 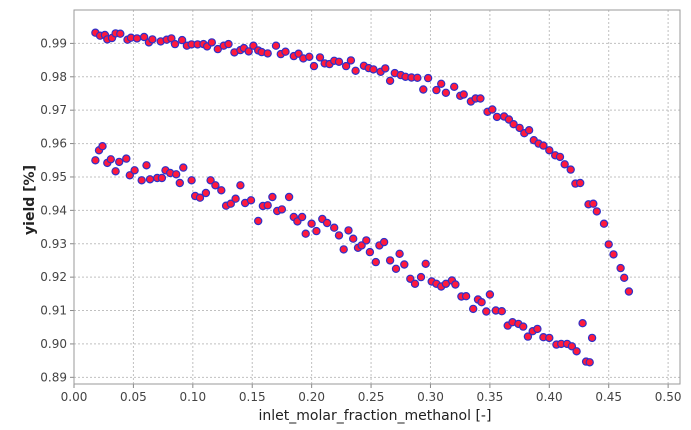 What do you see at coordinates (53, 311) in the screenshot?
I see `y-tick-label: 0.91` at bounding box center [53, 311].